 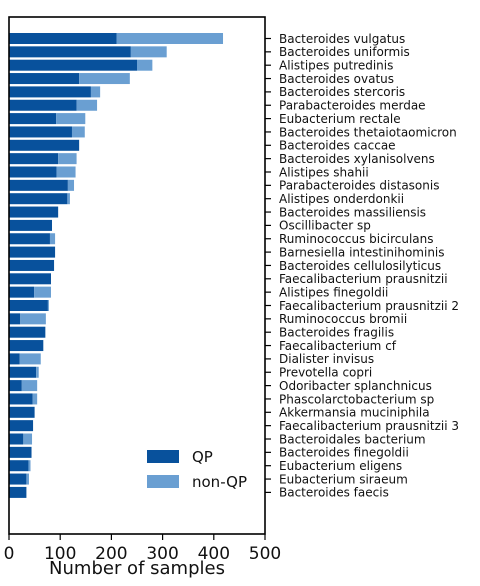 I want to click on category-label: Dialister invisus, so click(x=326, y=359).